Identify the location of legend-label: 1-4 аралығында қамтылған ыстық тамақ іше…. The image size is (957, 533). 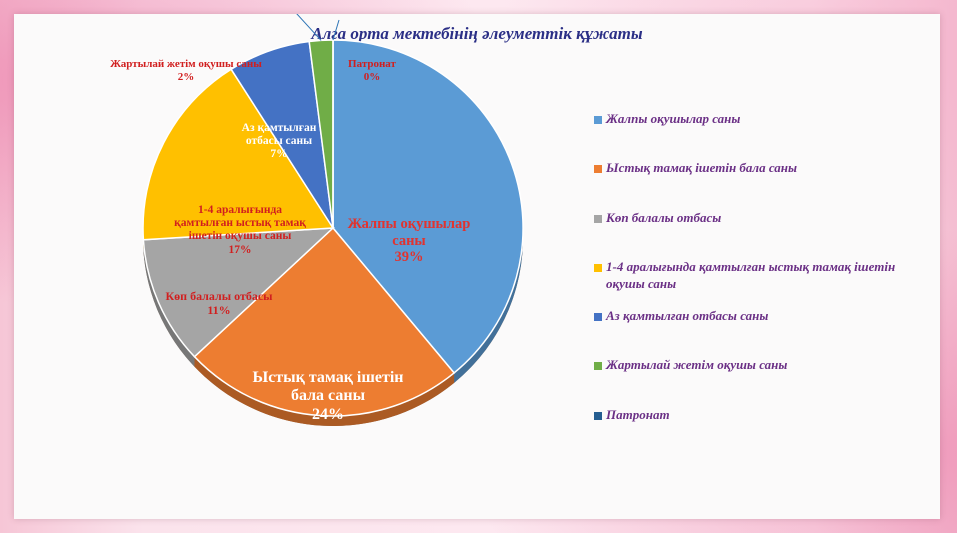
(751, 274).